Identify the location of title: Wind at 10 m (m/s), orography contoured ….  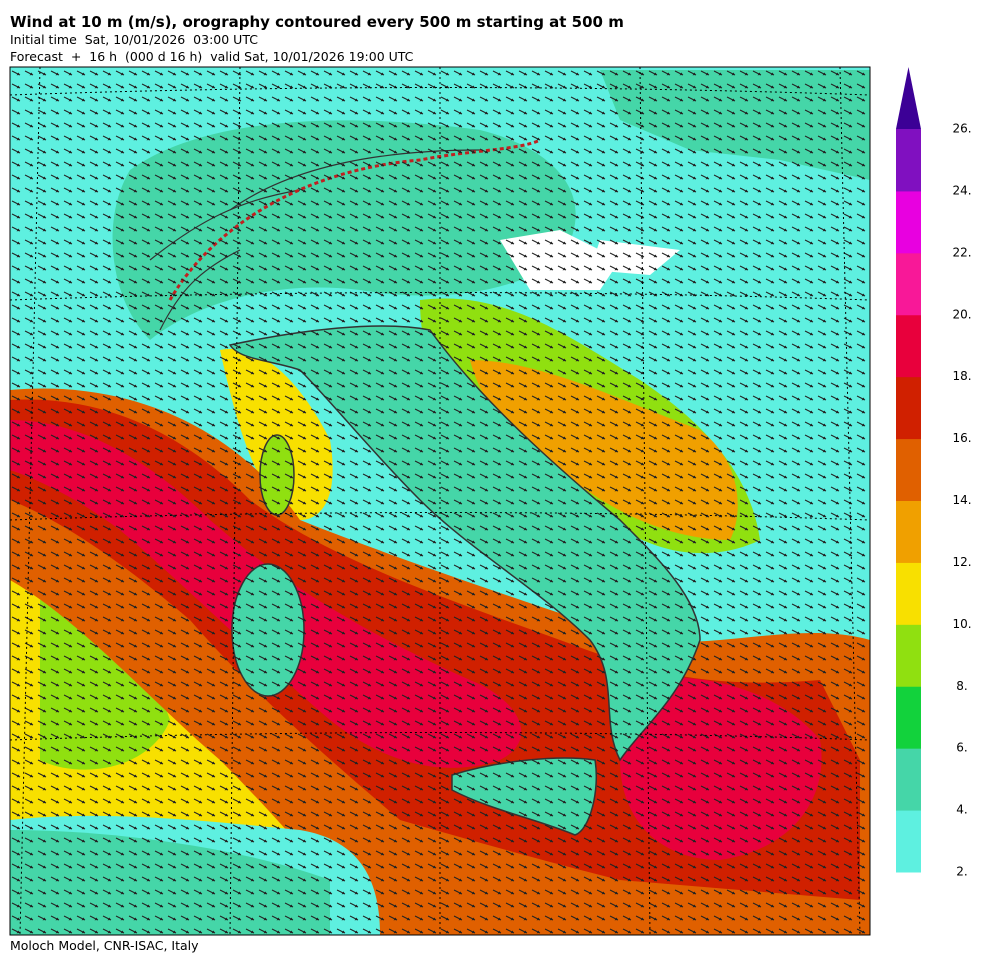
(317, 22).